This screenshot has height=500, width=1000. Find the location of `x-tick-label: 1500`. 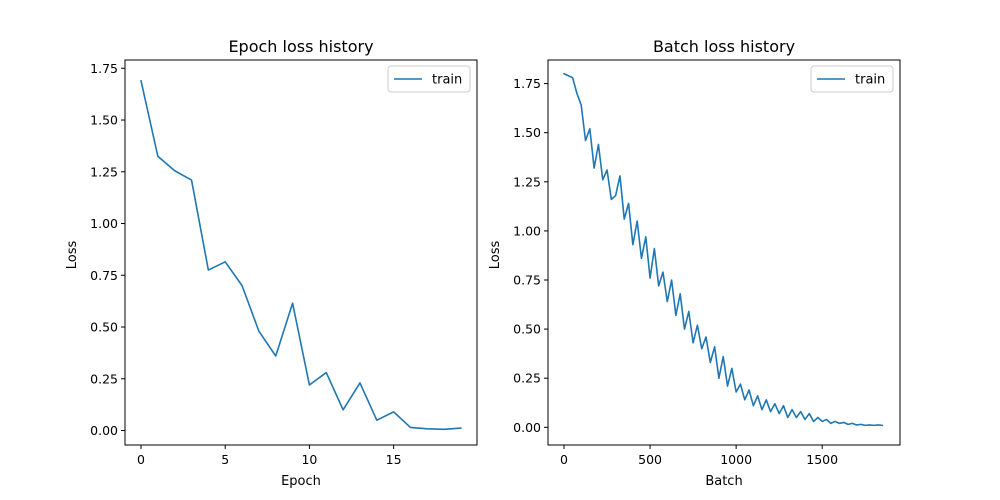

x-tick-label: 1500 is located at coordinates (822, 459).